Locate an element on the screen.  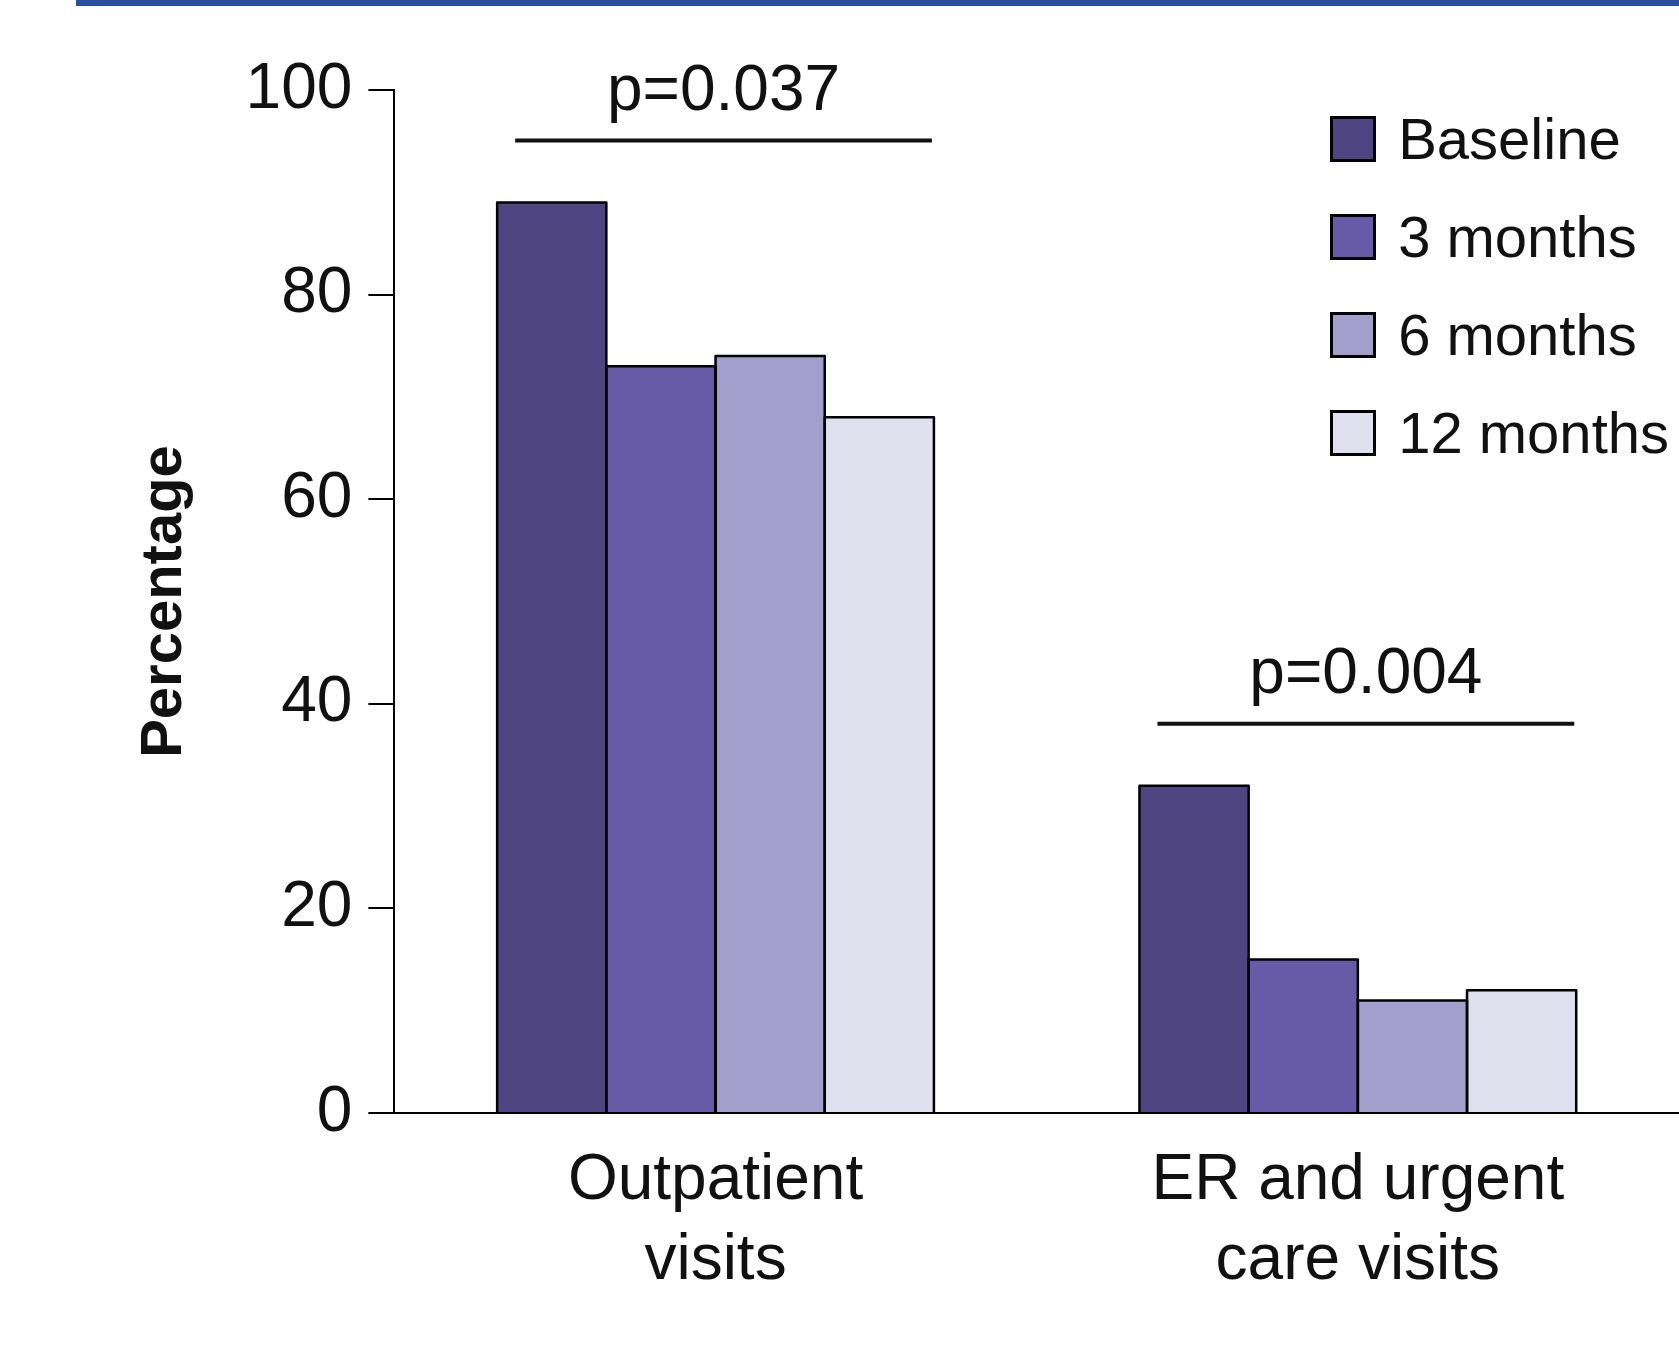
annotation: p=0.037 is located at coordinates (723, 88).